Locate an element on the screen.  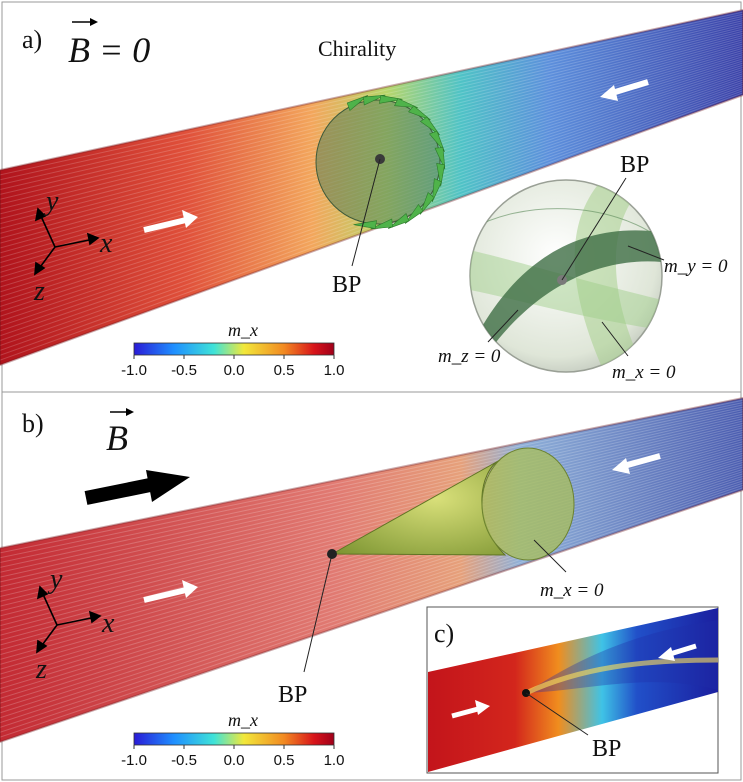
domain-wall-cone is located at coordinates (439, 560).